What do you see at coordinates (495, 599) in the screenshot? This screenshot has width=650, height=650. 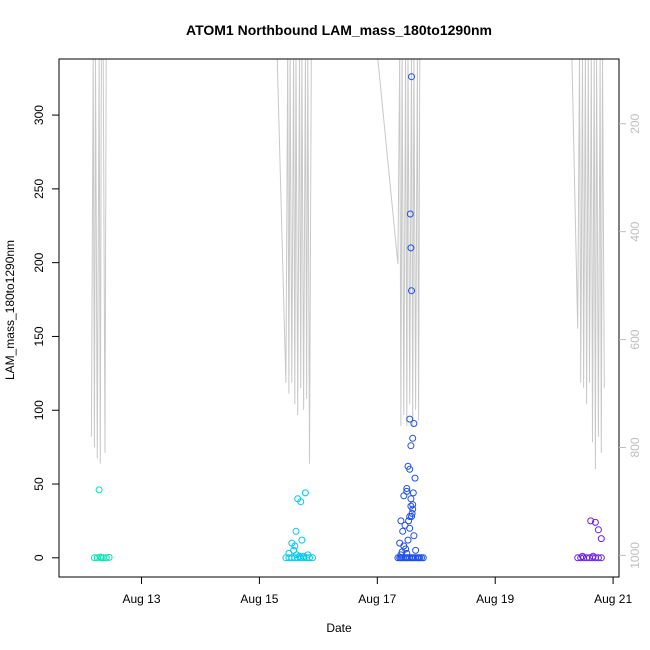 I see `x-tick-label: Aug 19` at bounding box center [495, 599].